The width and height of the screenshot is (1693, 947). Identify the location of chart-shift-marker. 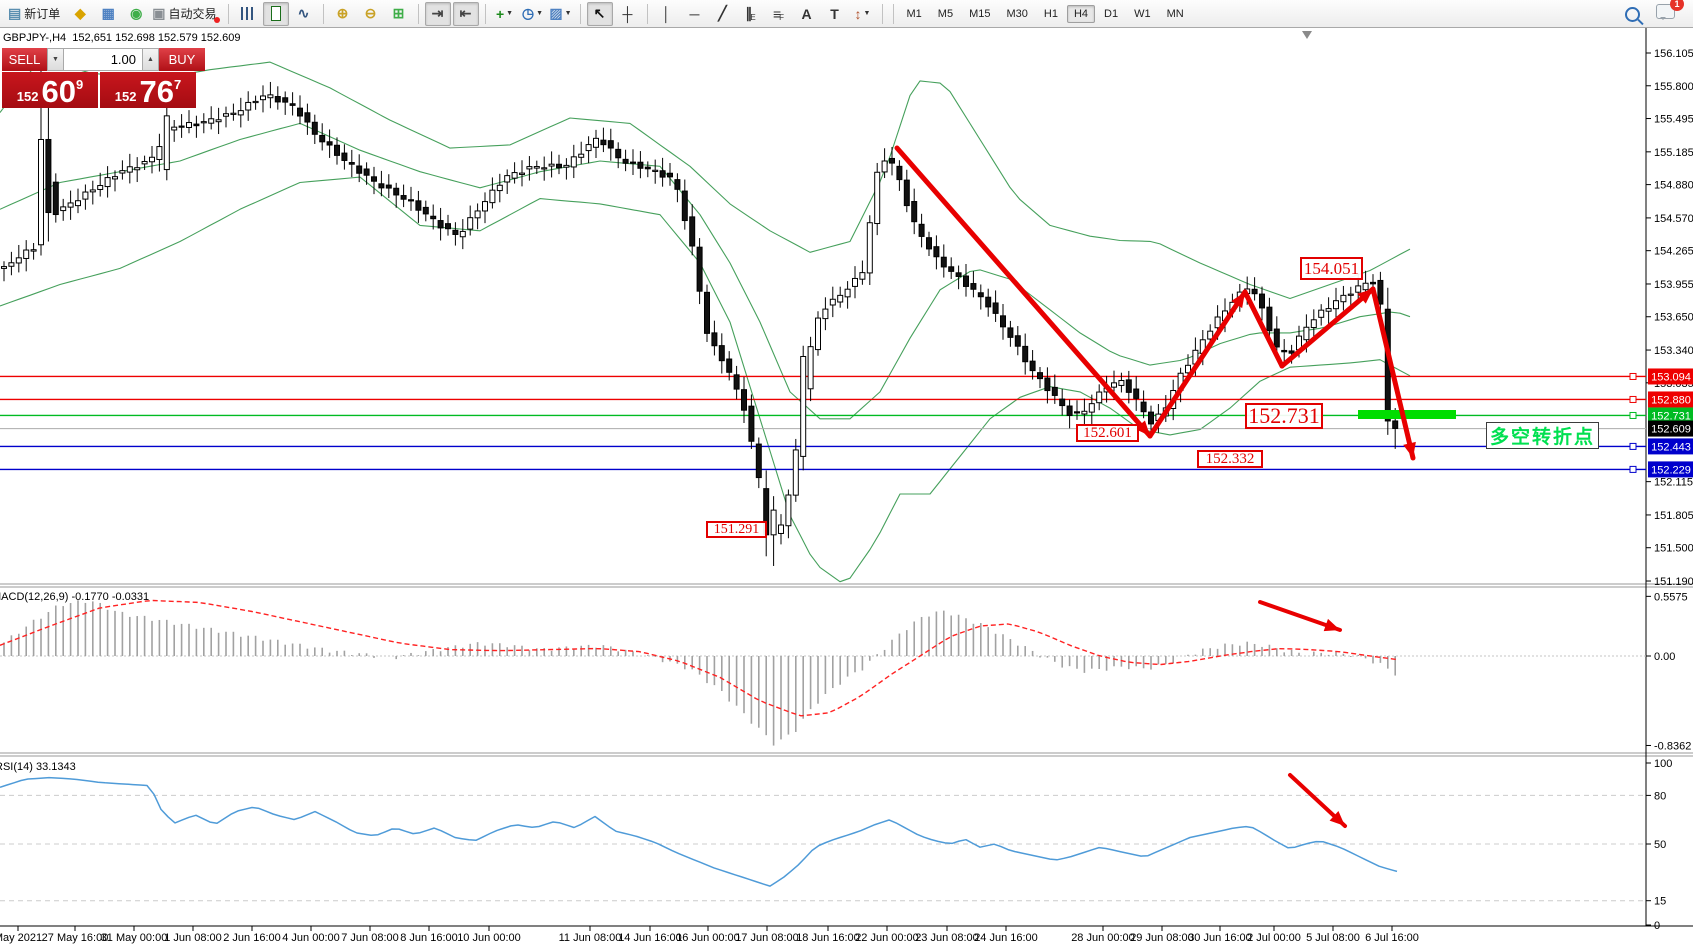
(1307, 35).